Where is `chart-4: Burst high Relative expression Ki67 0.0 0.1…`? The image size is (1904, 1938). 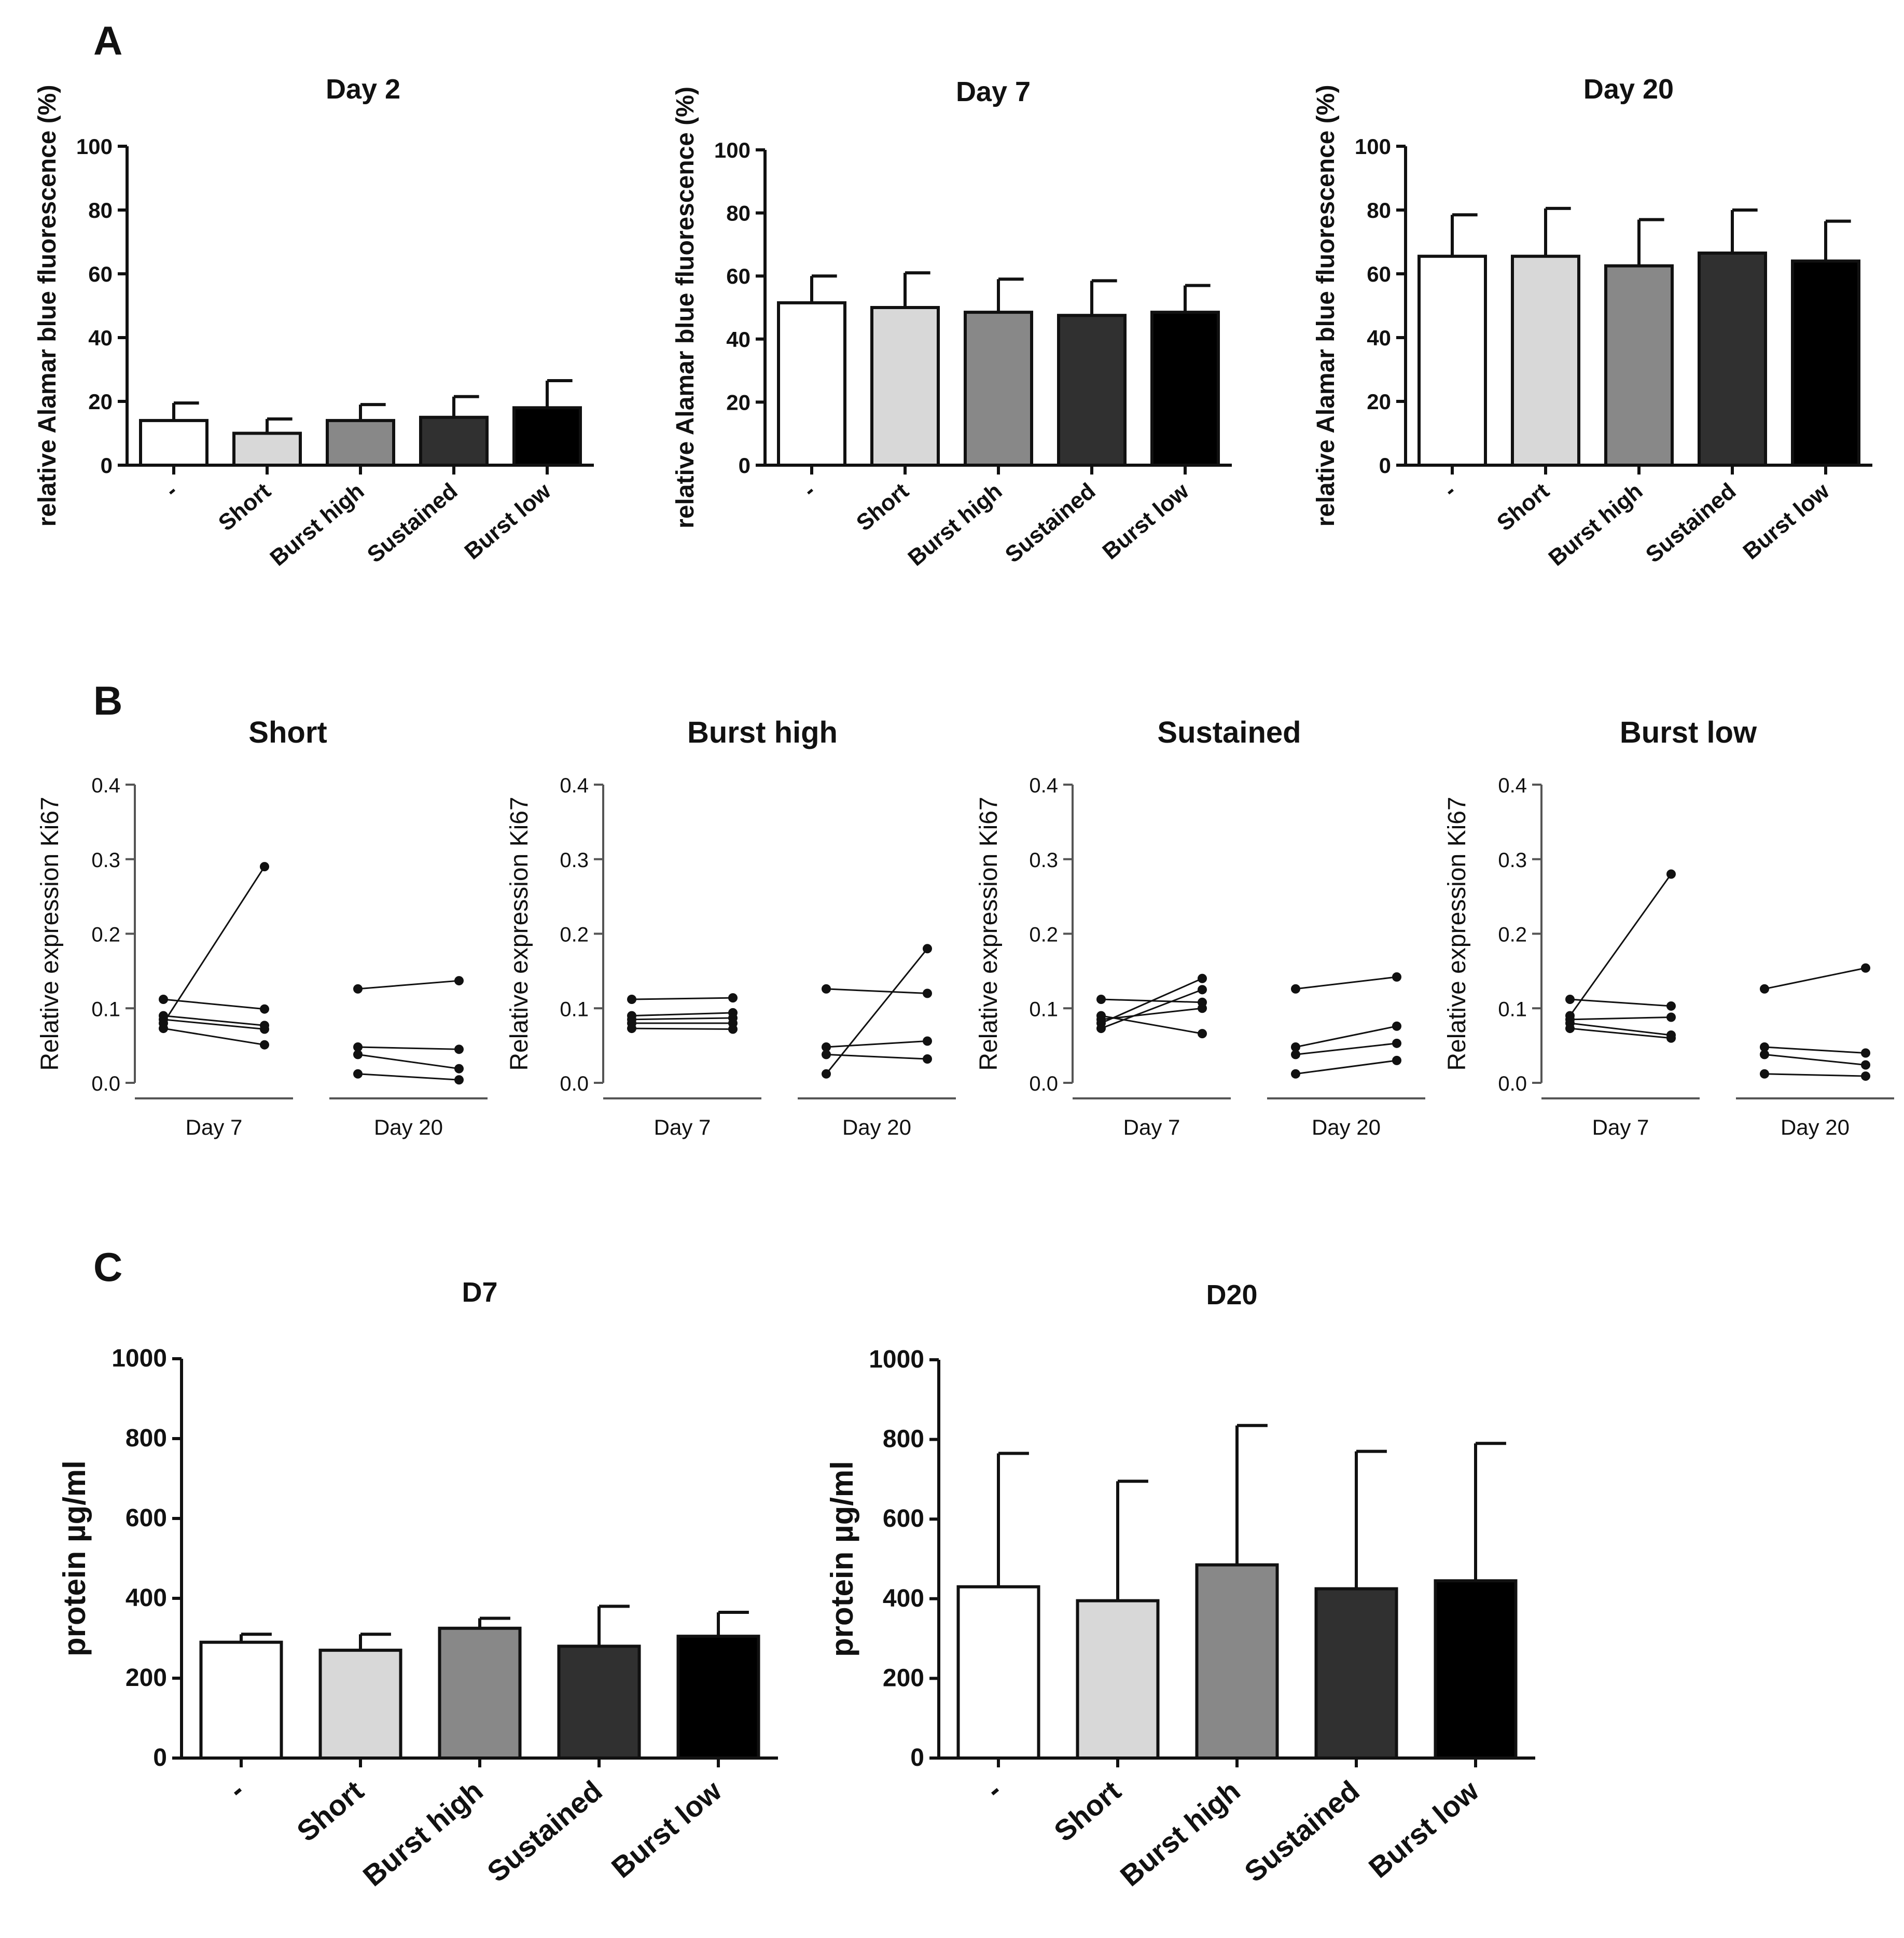 chart-4: Burst high Relative expression Ki67 0.0 0.1… is located at coordinates (731, 927).